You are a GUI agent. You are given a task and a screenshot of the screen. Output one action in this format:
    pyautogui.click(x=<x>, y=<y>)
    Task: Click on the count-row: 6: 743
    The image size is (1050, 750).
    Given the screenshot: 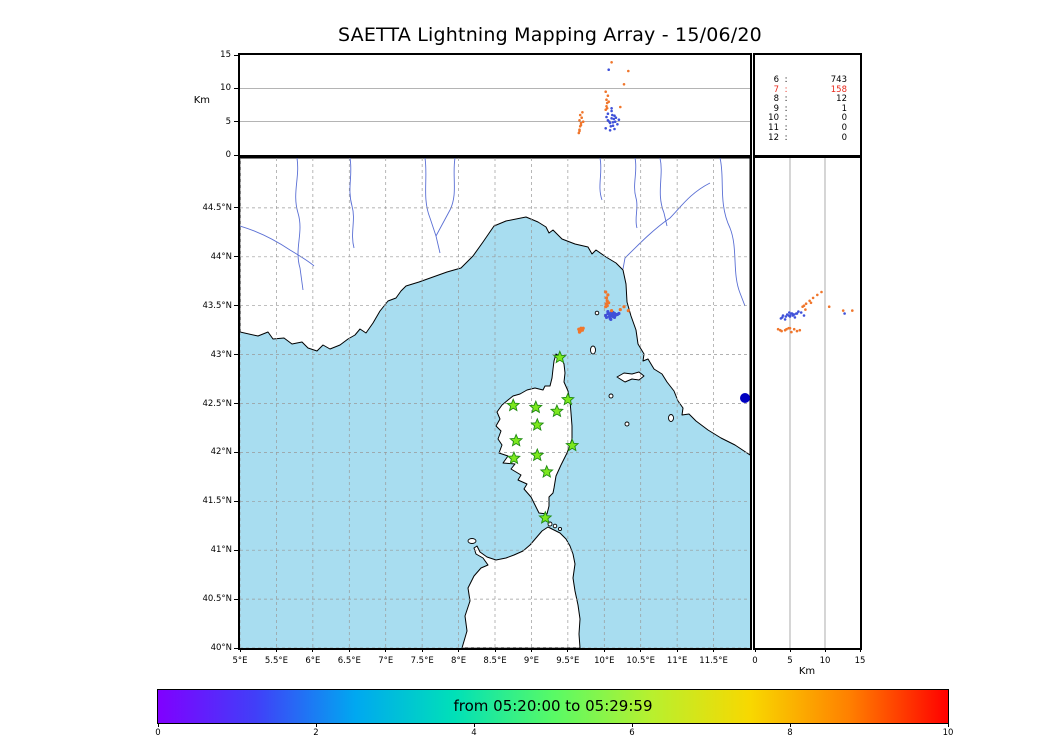 What is the action you would take?
    pyautogui.click(x=806, y=80)
    